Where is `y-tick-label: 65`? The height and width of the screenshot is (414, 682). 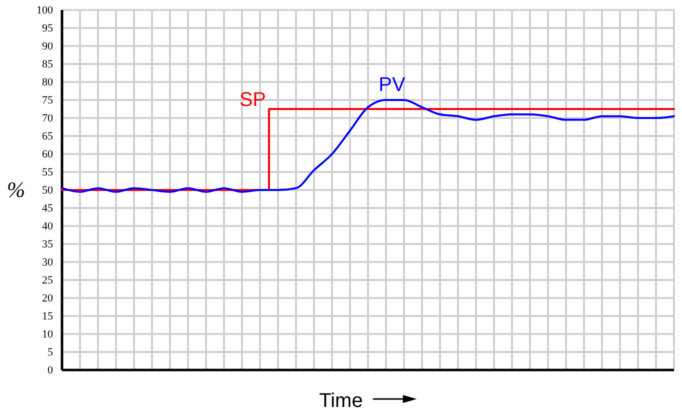
y-tick-label: 65 is located at coordinates (48, 136).